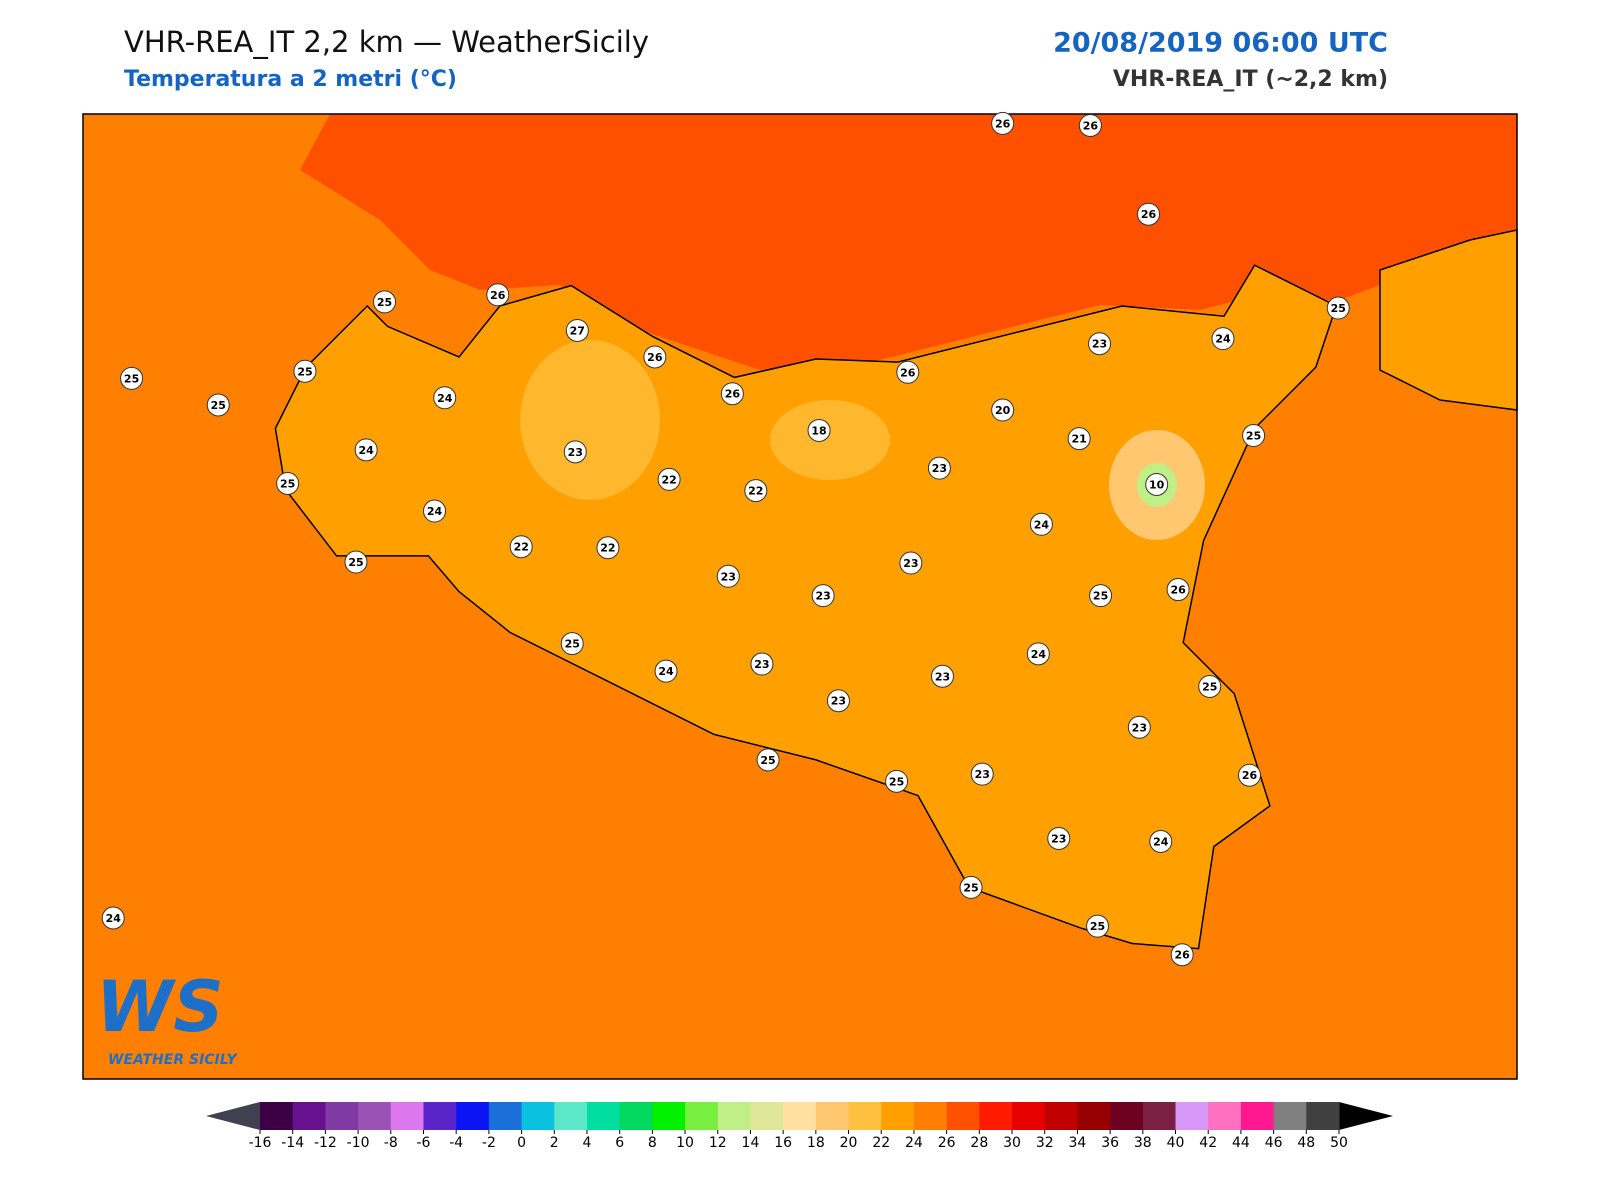 Image resolution: width=1600 pixels, height=1204 pixels. What do you see at coordinates (292, 1143) in the screenshot?
I see `colorbar-tick-label: -14` at bounding box center [292, 1143].